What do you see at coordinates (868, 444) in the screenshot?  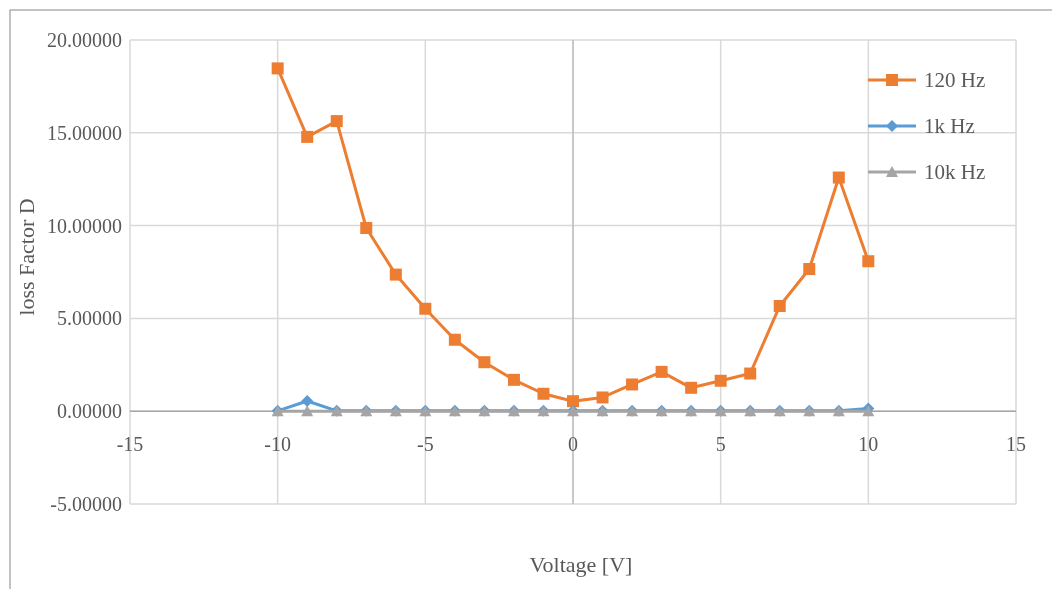 I see `x-tick-label: 10` at bounding box center [868, 444].